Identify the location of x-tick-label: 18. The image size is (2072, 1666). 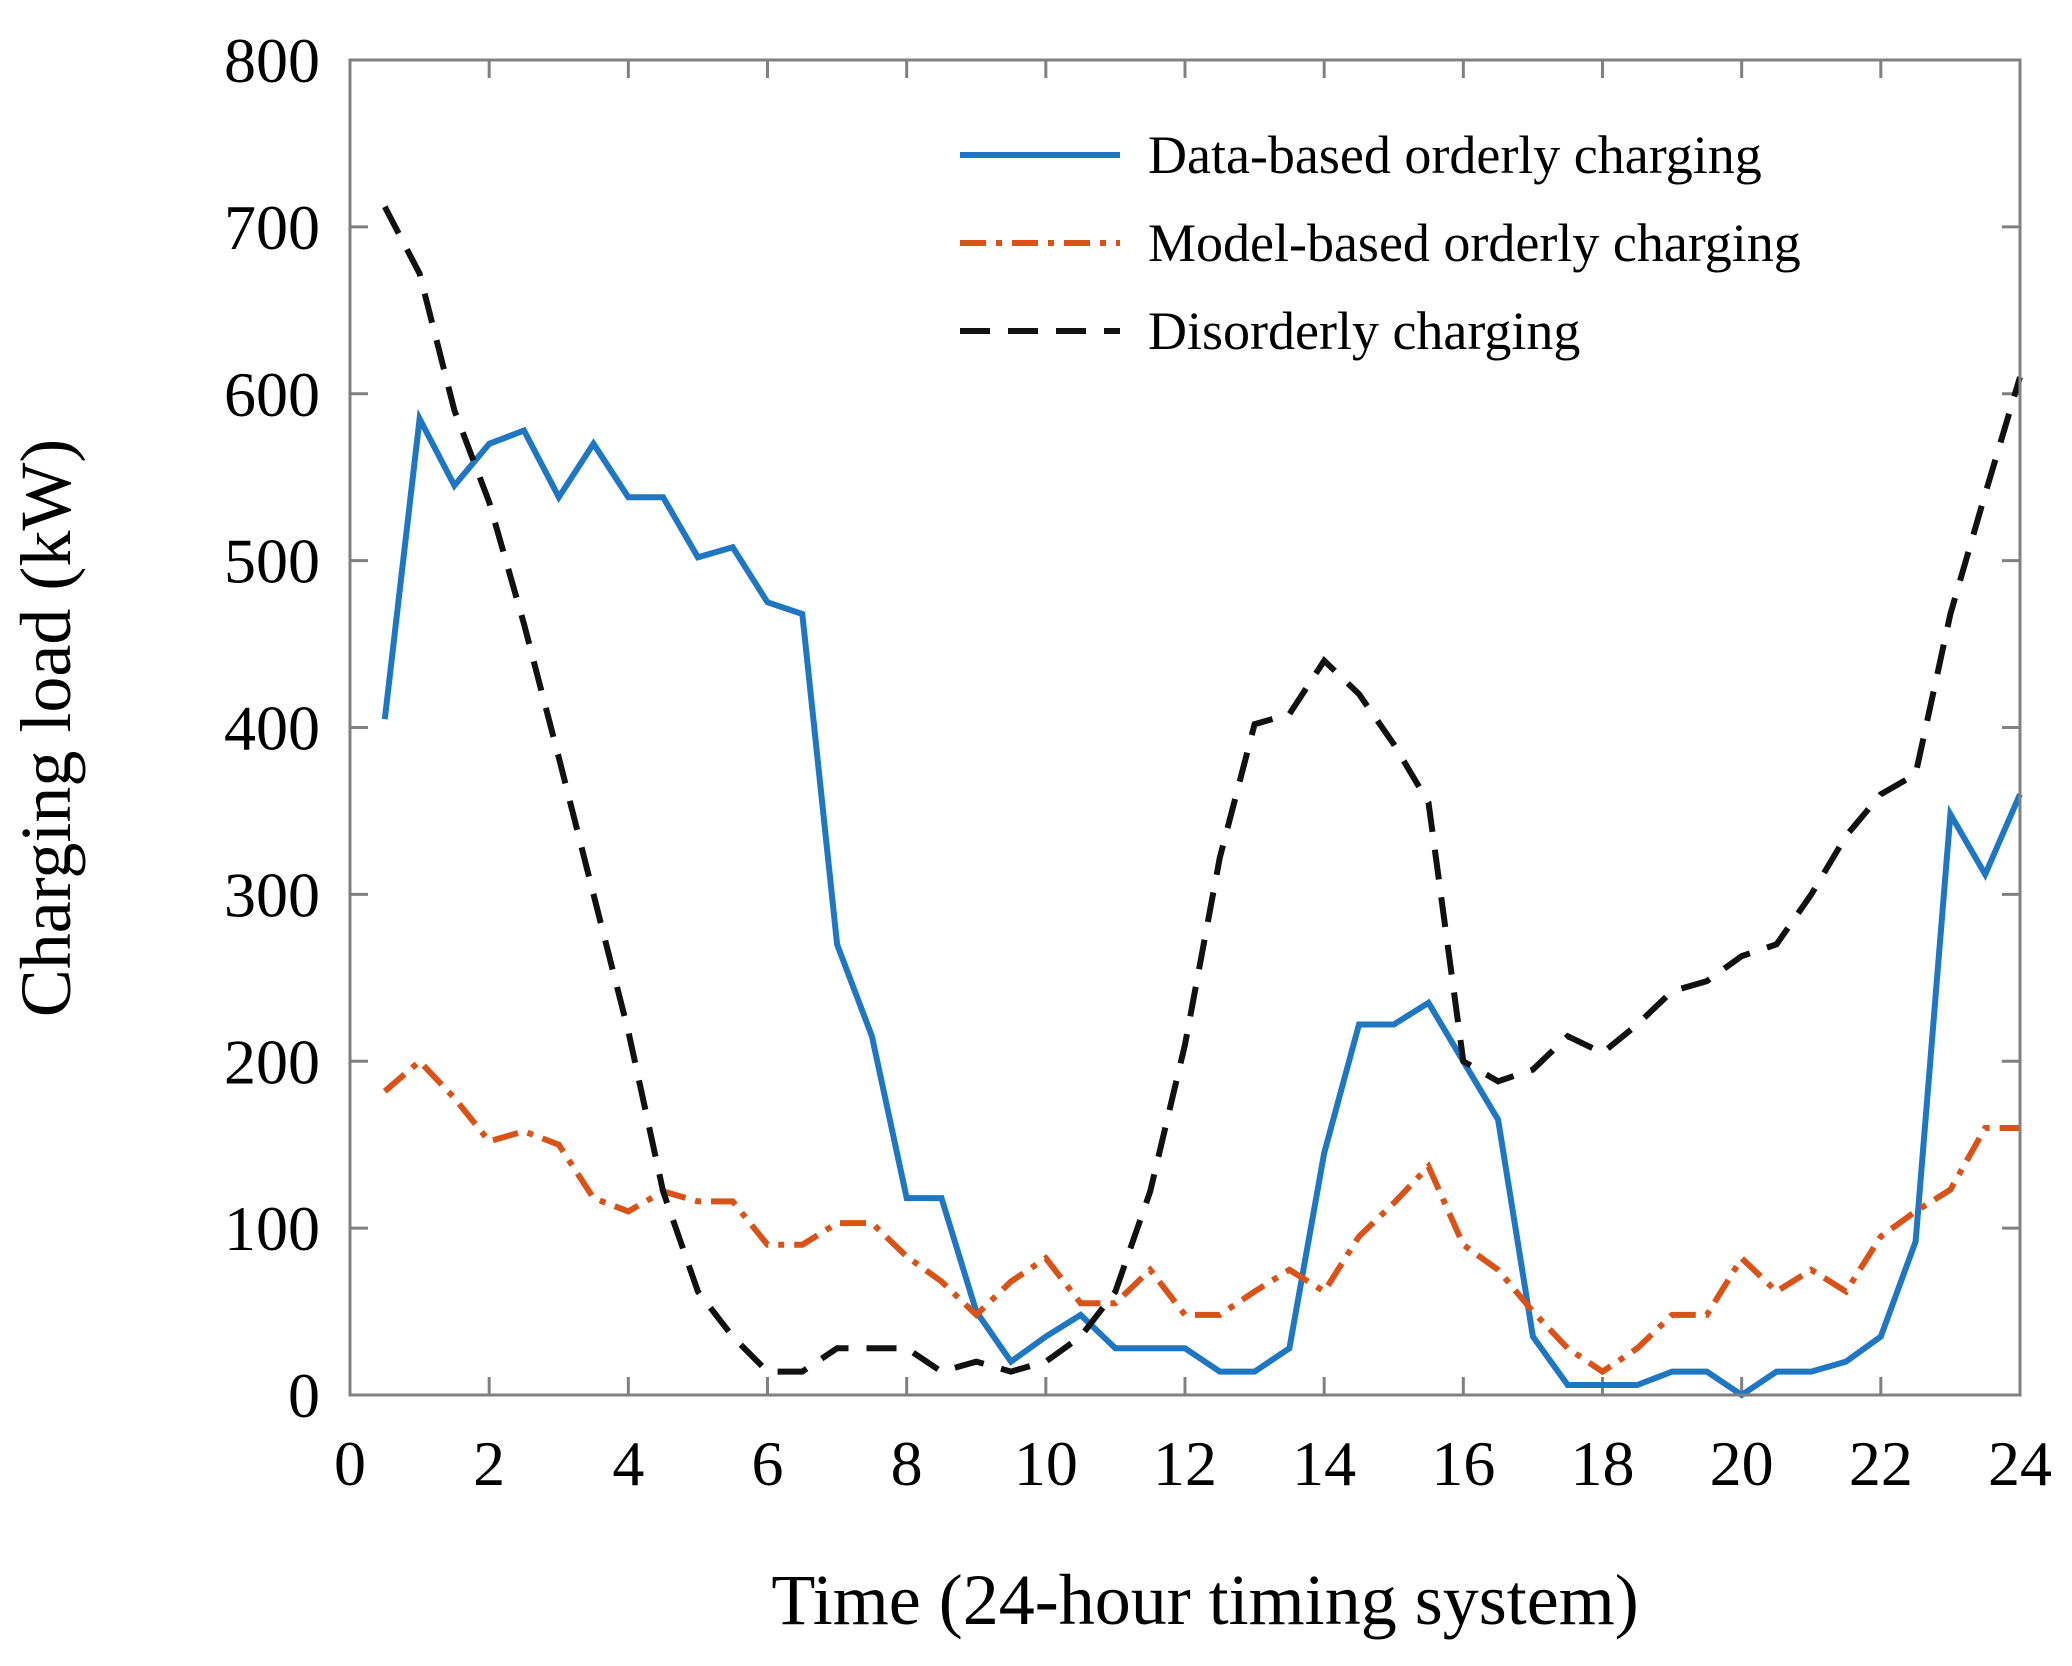
(1603, 1463).